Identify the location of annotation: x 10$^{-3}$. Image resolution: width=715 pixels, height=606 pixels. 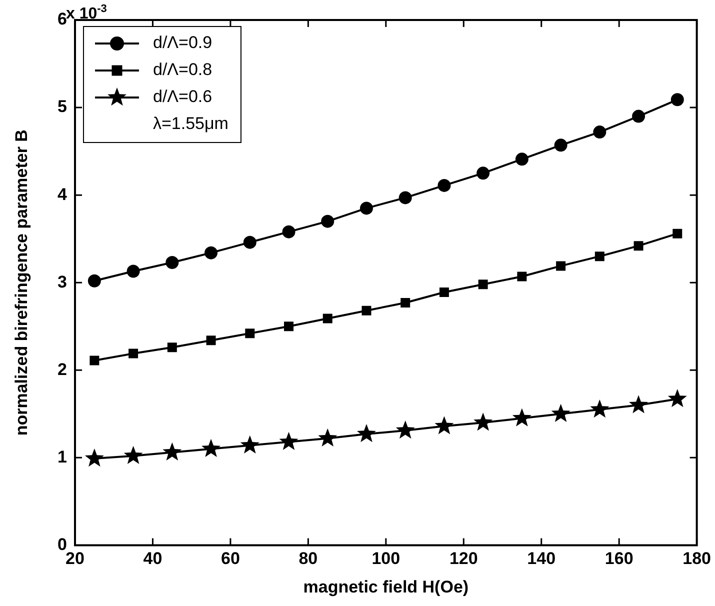
(86, 12).